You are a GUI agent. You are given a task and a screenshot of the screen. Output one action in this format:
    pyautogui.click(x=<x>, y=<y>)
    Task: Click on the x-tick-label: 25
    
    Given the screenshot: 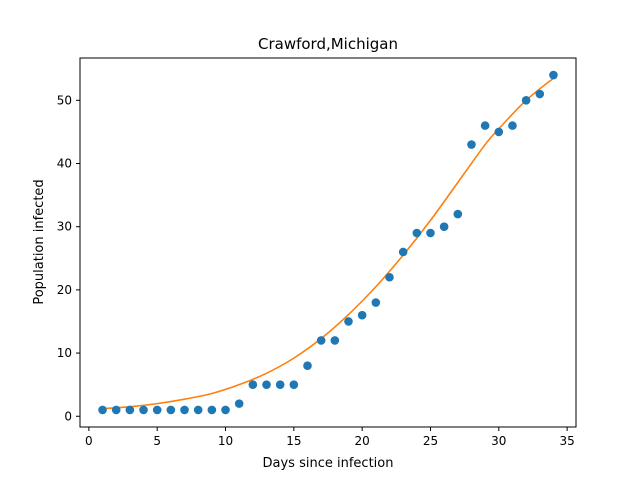 What is the action you would take?
    pyautogui.click(x=430, y=441)
    